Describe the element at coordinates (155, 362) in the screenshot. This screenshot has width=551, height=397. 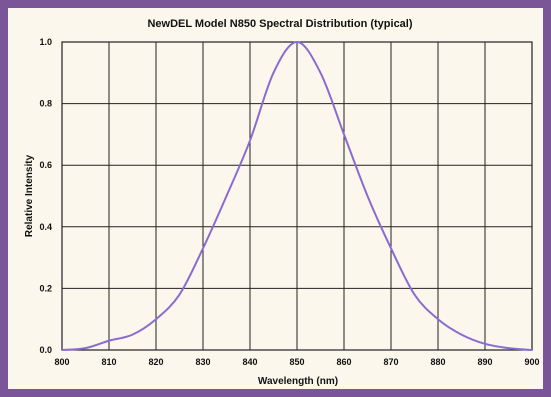
I see `x-tick-label: 820` at that location.